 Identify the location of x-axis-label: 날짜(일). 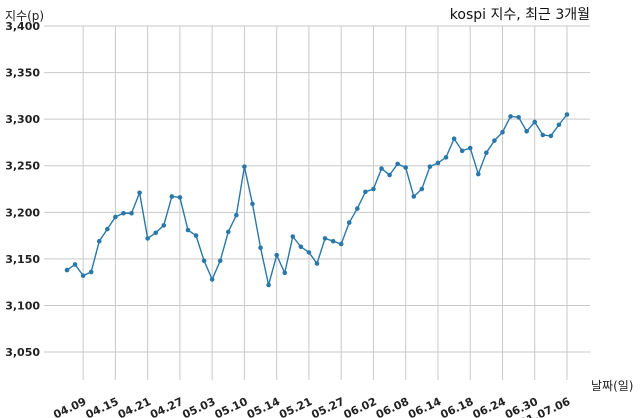
(612, 386).